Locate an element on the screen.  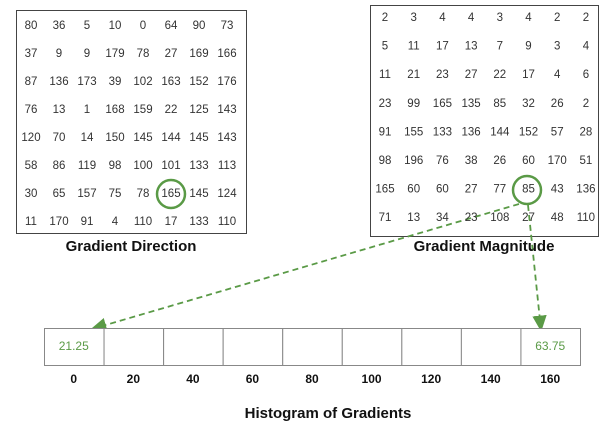
grid-cell: 90 is located at coordinates (199, 26).